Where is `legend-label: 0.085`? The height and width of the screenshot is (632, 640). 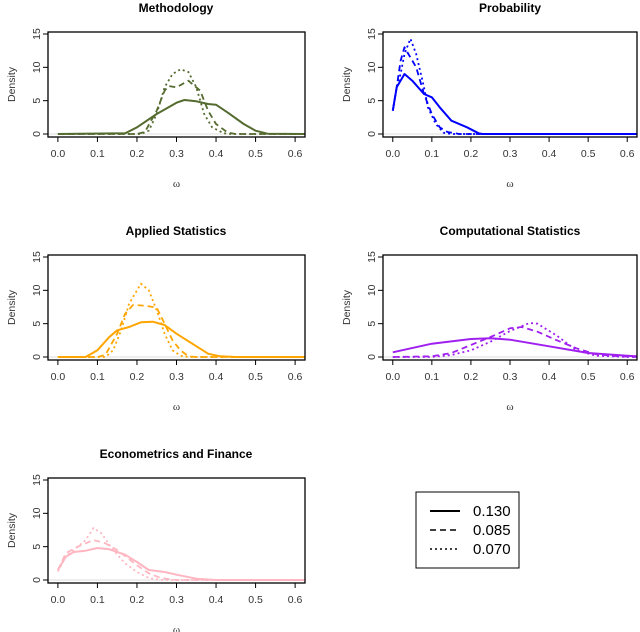
legend-label: 0.085 is located at coordinates (492, 530).